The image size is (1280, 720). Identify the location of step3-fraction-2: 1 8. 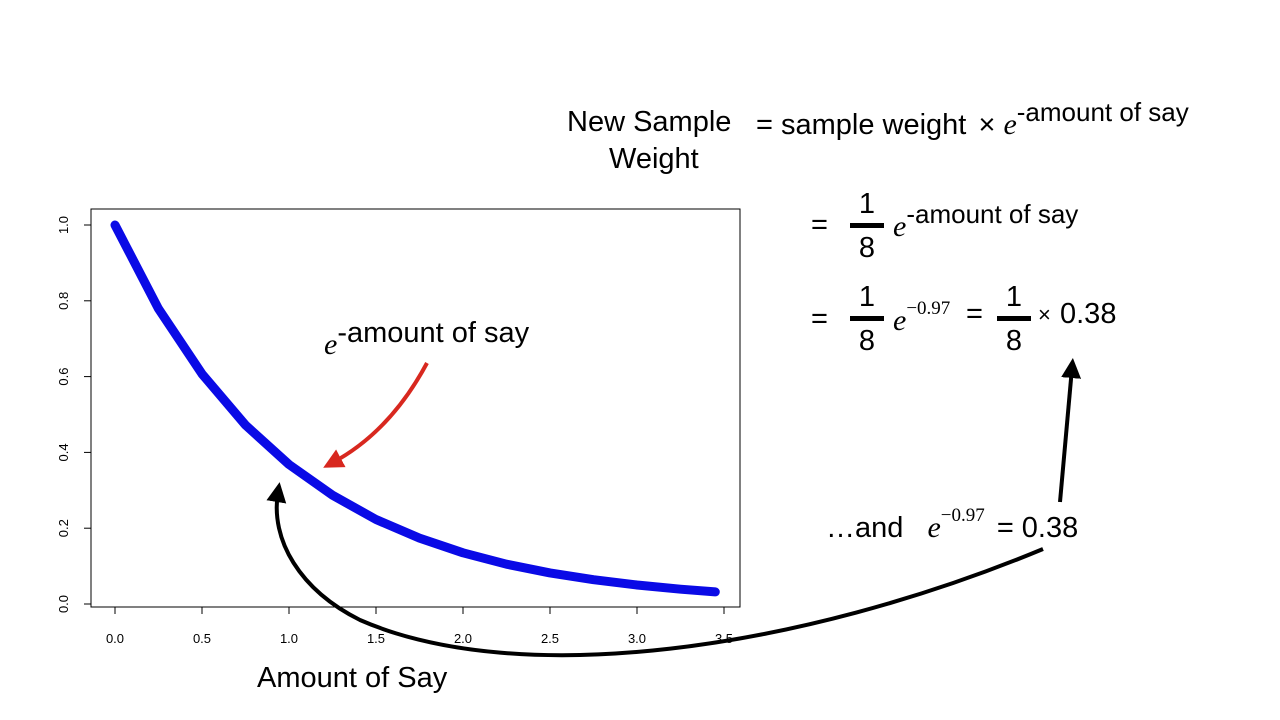
(1014, 319).